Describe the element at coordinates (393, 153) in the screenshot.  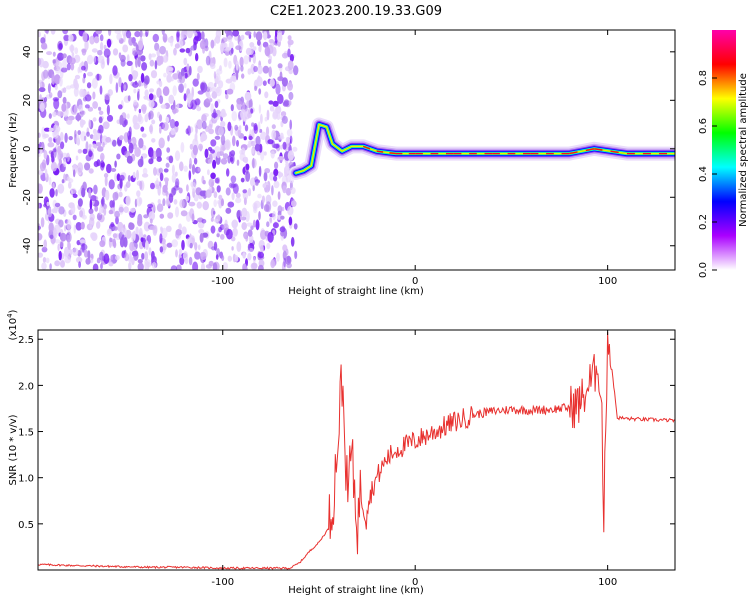
I see `signal-peak-dash` at that location.